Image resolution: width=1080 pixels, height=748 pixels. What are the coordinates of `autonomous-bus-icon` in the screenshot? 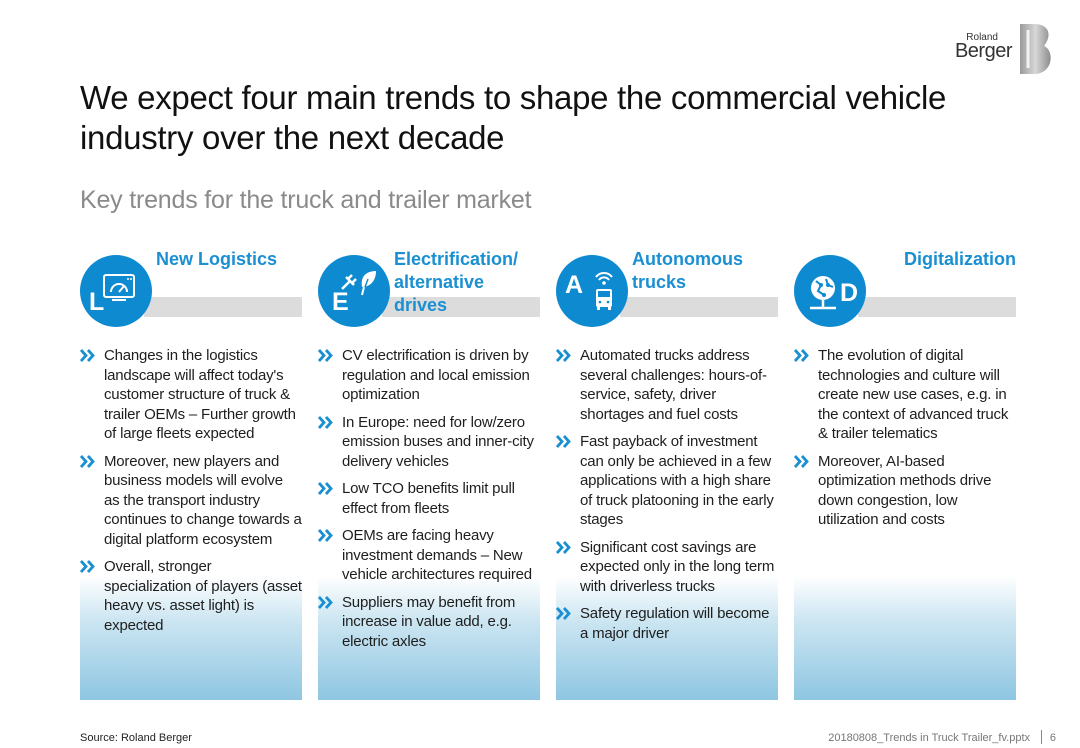 It's located at (604, 291).